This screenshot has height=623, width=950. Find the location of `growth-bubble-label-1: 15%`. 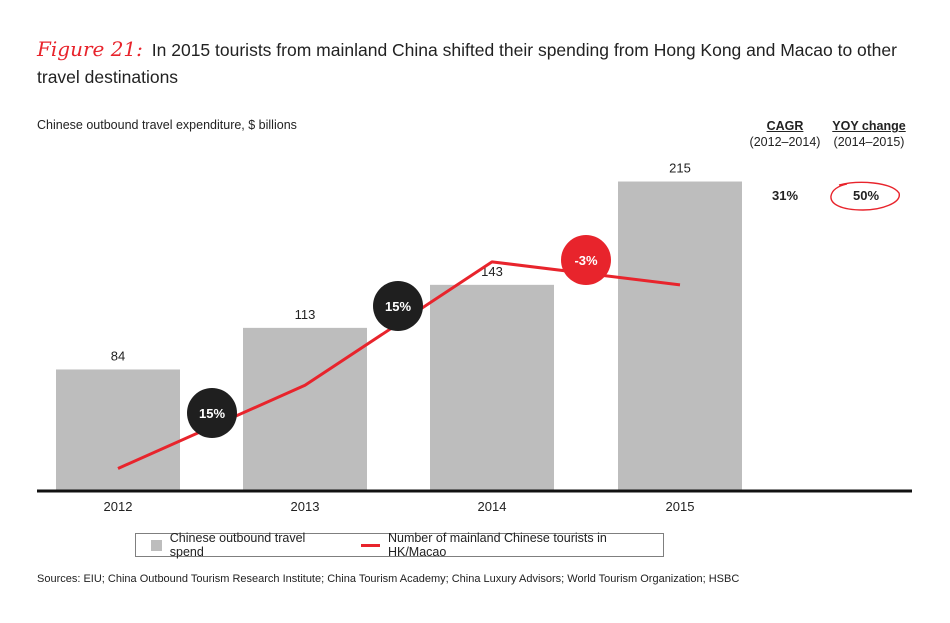

growth-bubble-label-1: 15% is located at coordinates (212, 413).